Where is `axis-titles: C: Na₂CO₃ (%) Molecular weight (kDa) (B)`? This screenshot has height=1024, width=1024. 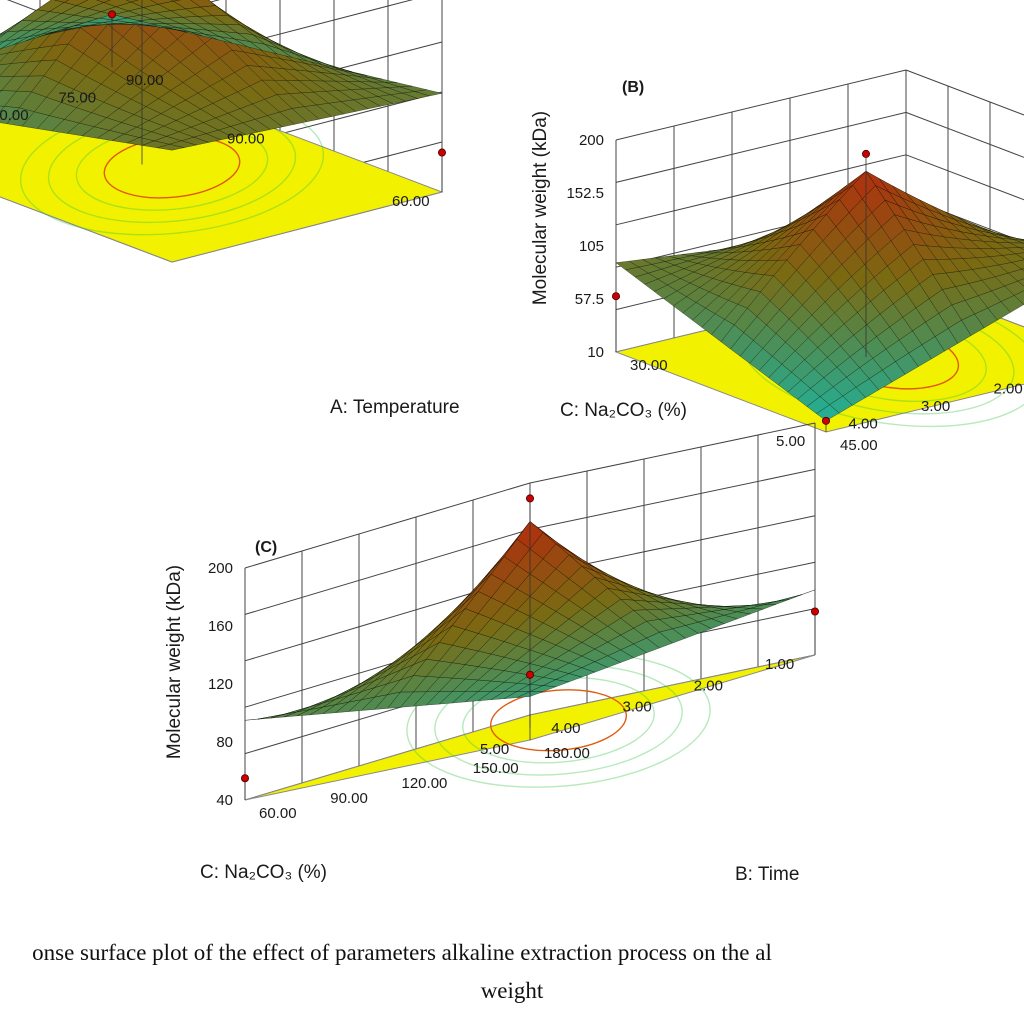
axis-titles: C: Na₂CO₃ (%) Molecular weight (kDa) (B) is located at coordinates (608, 250).